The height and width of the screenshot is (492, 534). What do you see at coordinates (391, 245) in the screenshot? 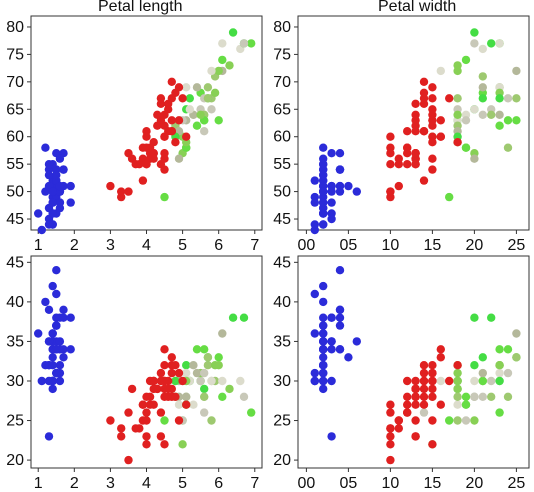
I see `x-tick-label: 10` at bounding box center [391, 245].